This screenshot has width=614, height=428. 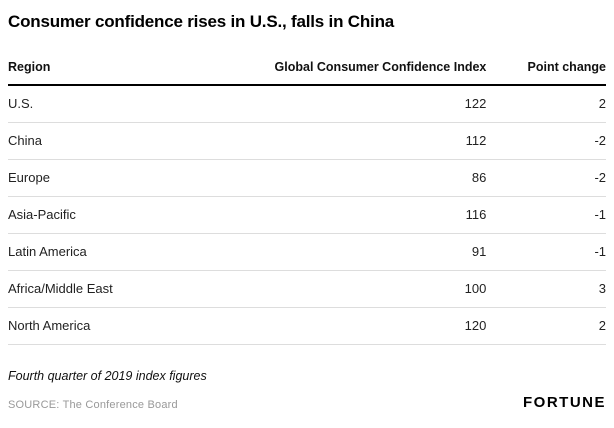 I want to click on region-cell: North America, so click(x=116, y=326).